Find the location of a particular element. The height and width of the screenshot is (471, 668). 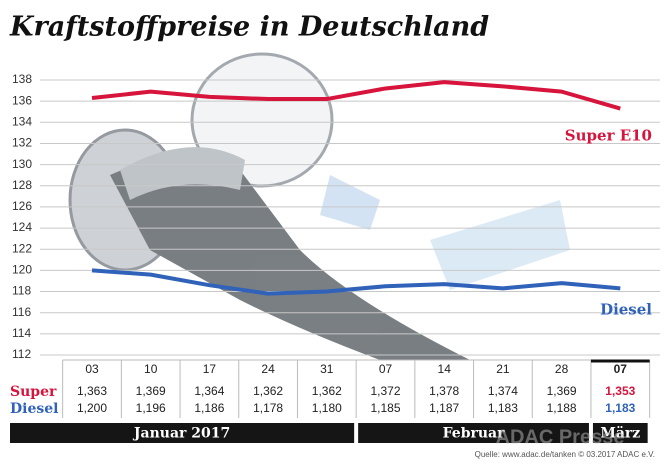

x-tick-label: 31 is located at coordinates (327, 369).